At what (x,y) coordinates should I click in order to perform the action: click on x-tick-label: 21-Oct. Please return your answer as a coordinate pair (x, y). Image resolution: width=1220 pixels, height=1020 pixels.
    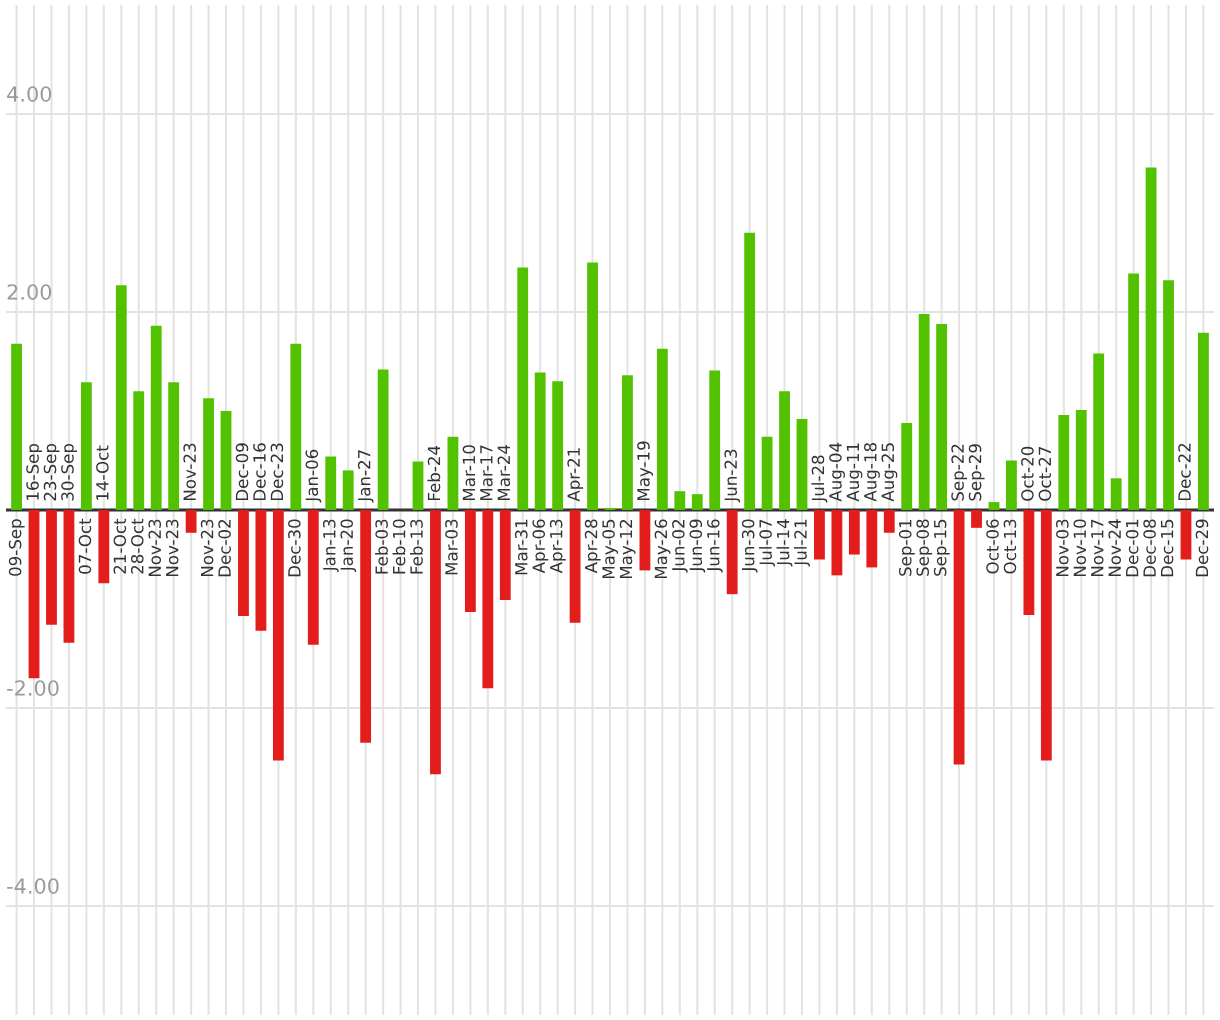
    Looking at the image, I should click on (120, 546).